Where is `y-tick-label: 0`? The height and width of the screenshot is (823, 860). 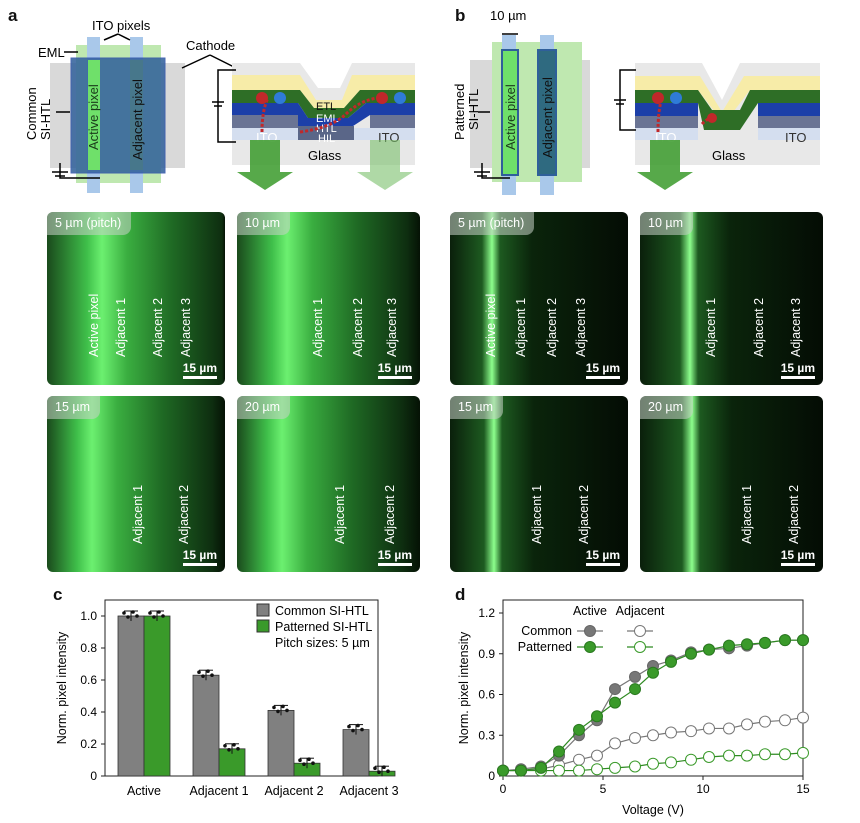
y-tick-label: 0 is located at coordinates (93, 776).